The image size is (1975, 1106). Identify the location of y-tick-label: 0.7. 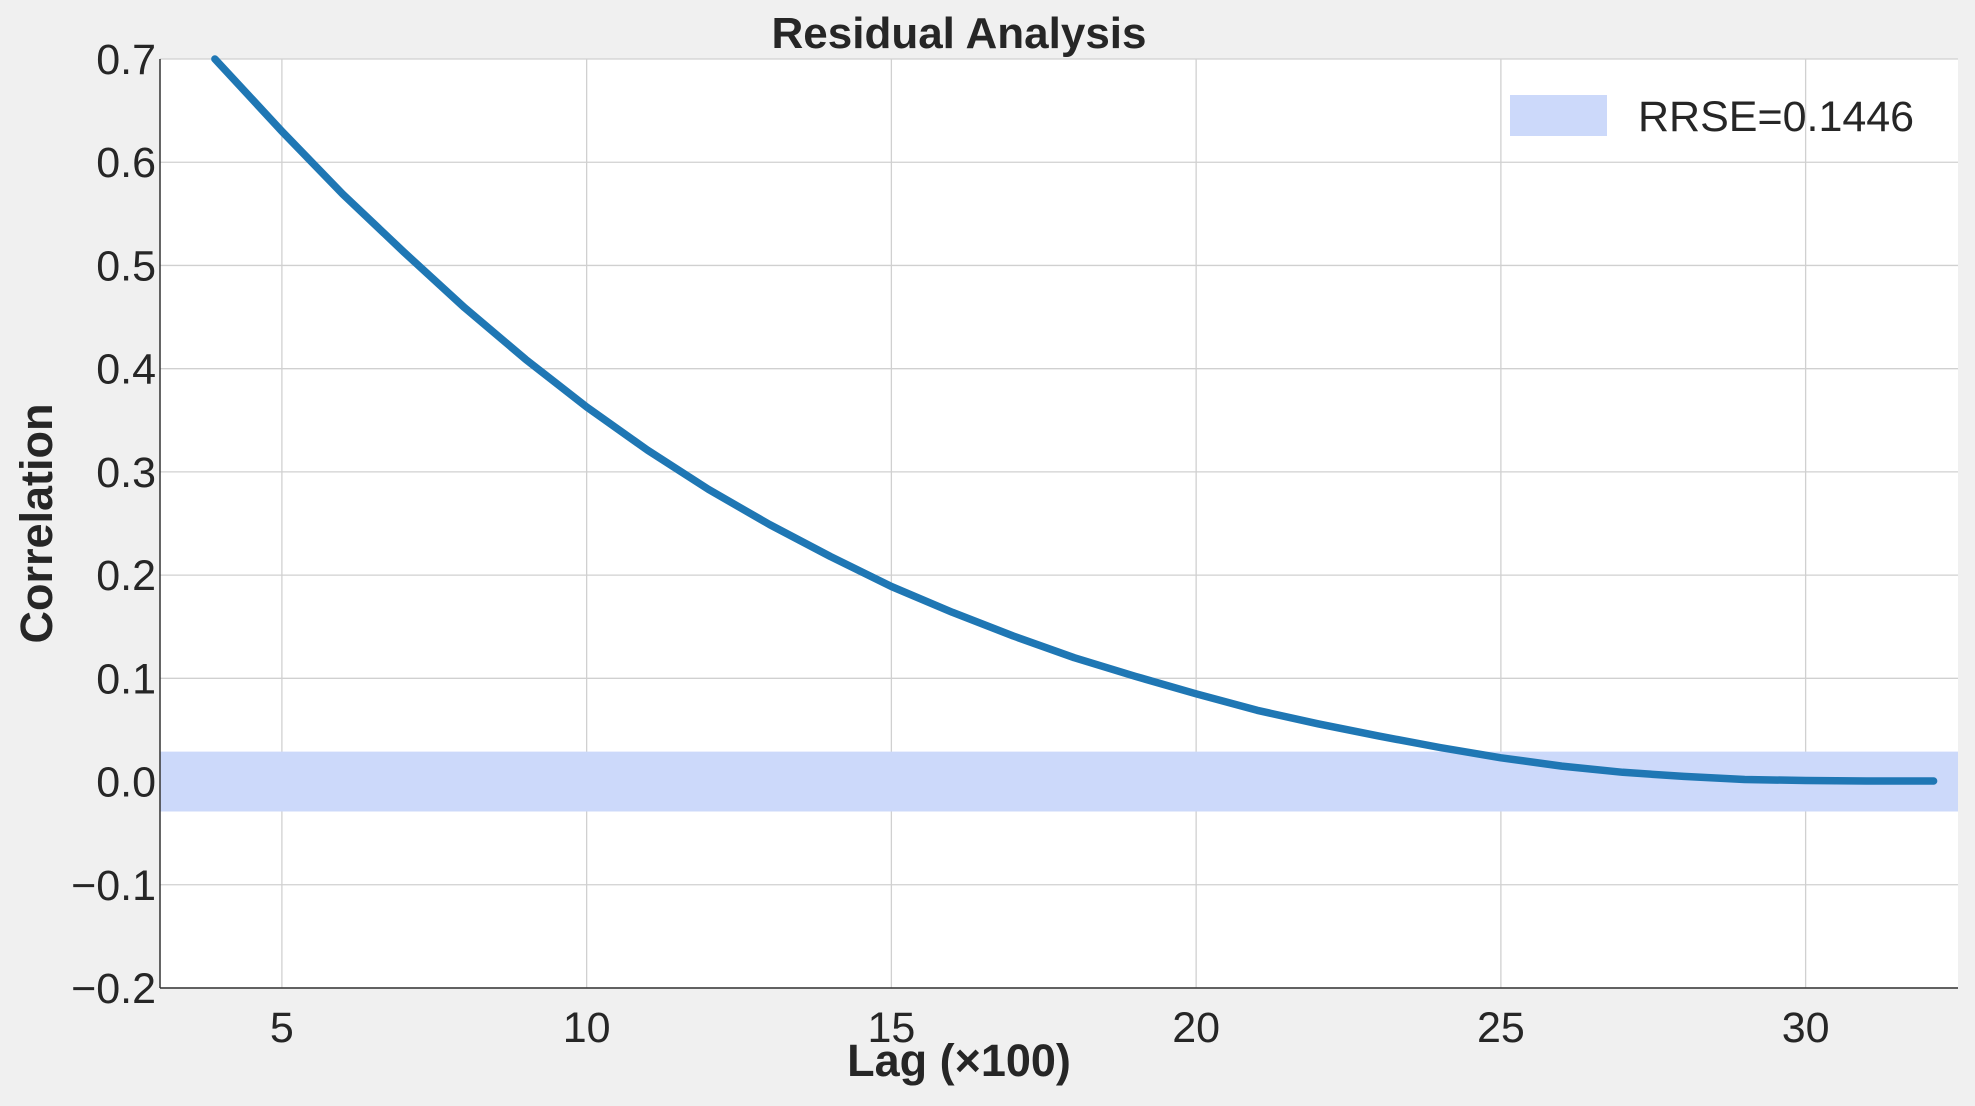
(126, 60).